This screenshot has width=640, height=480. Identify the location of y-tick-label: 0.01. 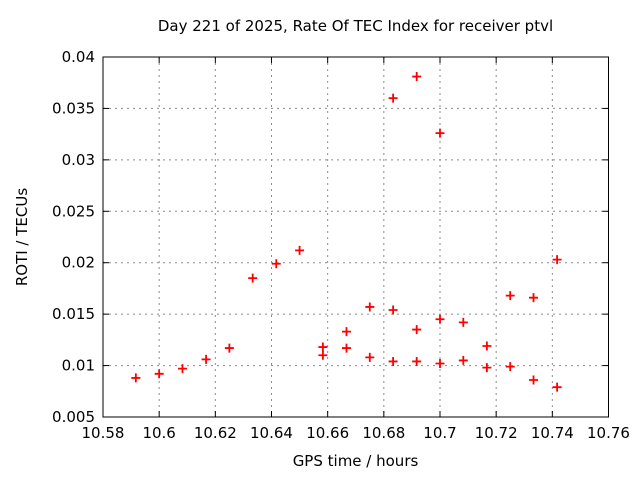
(78, 366).